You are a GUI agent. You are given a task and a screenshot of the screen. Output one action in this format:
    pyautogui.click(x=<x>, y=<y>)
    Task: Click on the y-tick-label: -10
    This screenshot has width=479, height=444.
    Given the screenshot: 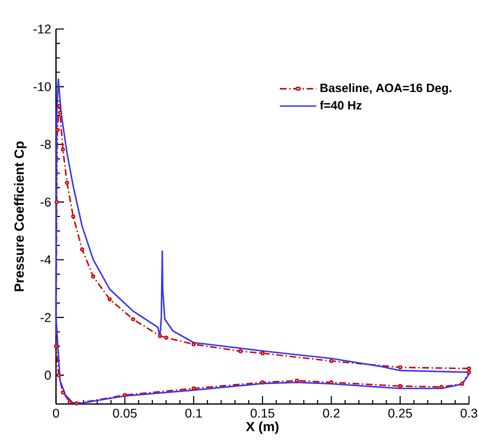 What is the action you would take?
    pyautogui.click(x=42, y=87)
    